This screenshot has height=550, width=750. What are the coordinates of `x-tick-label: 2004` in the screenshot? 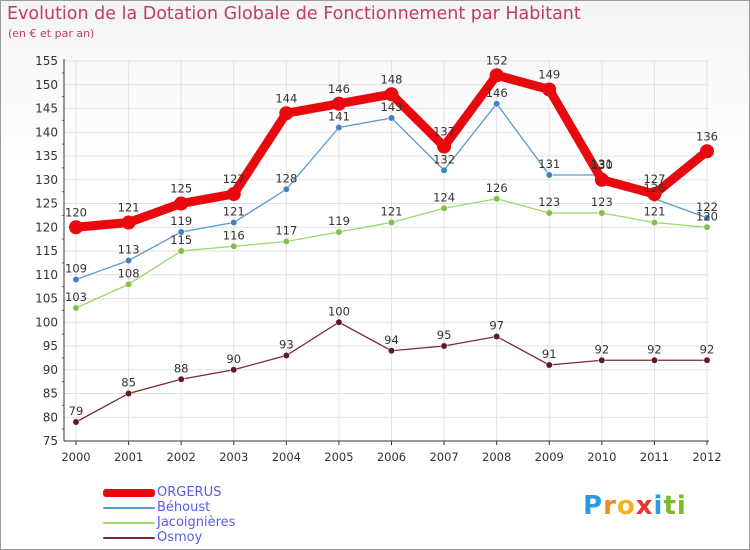 It's located at (286, 457).